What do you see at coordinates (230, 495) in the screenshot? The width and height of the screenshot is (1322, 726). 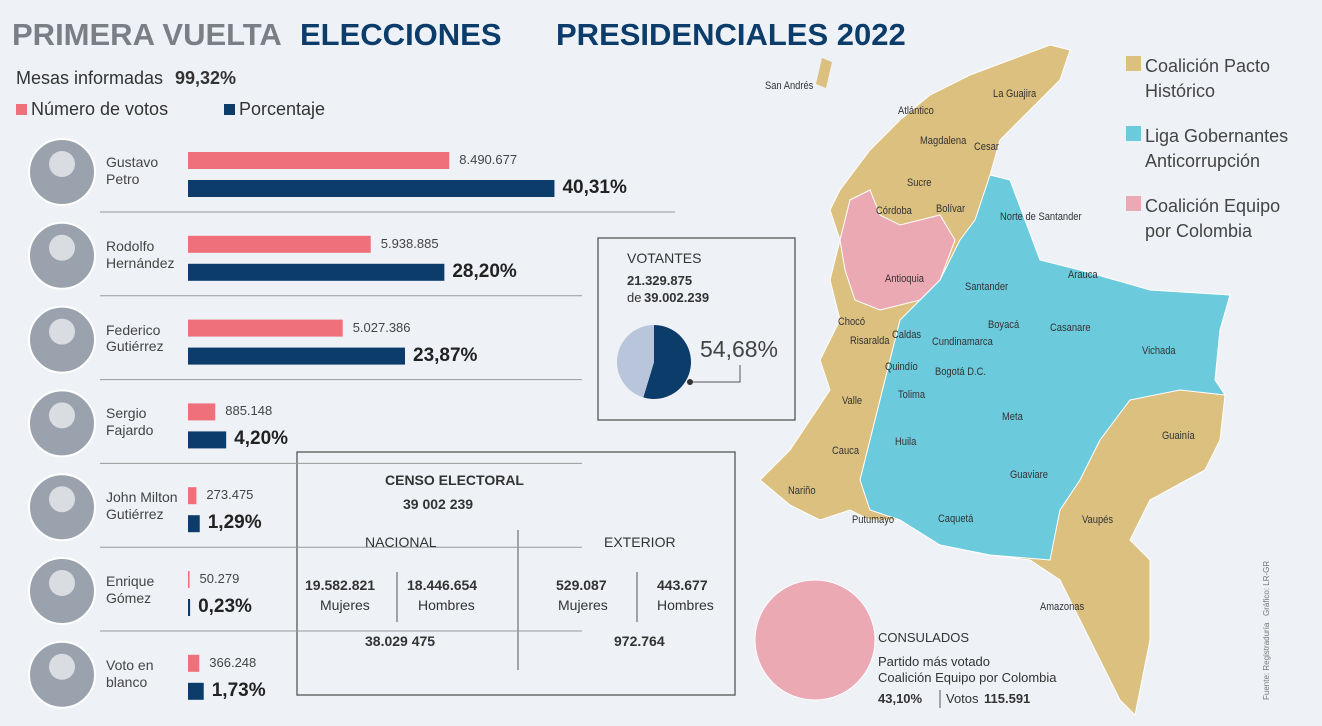 I see `vote-label: 273.475` at bounding box center [230, 495].